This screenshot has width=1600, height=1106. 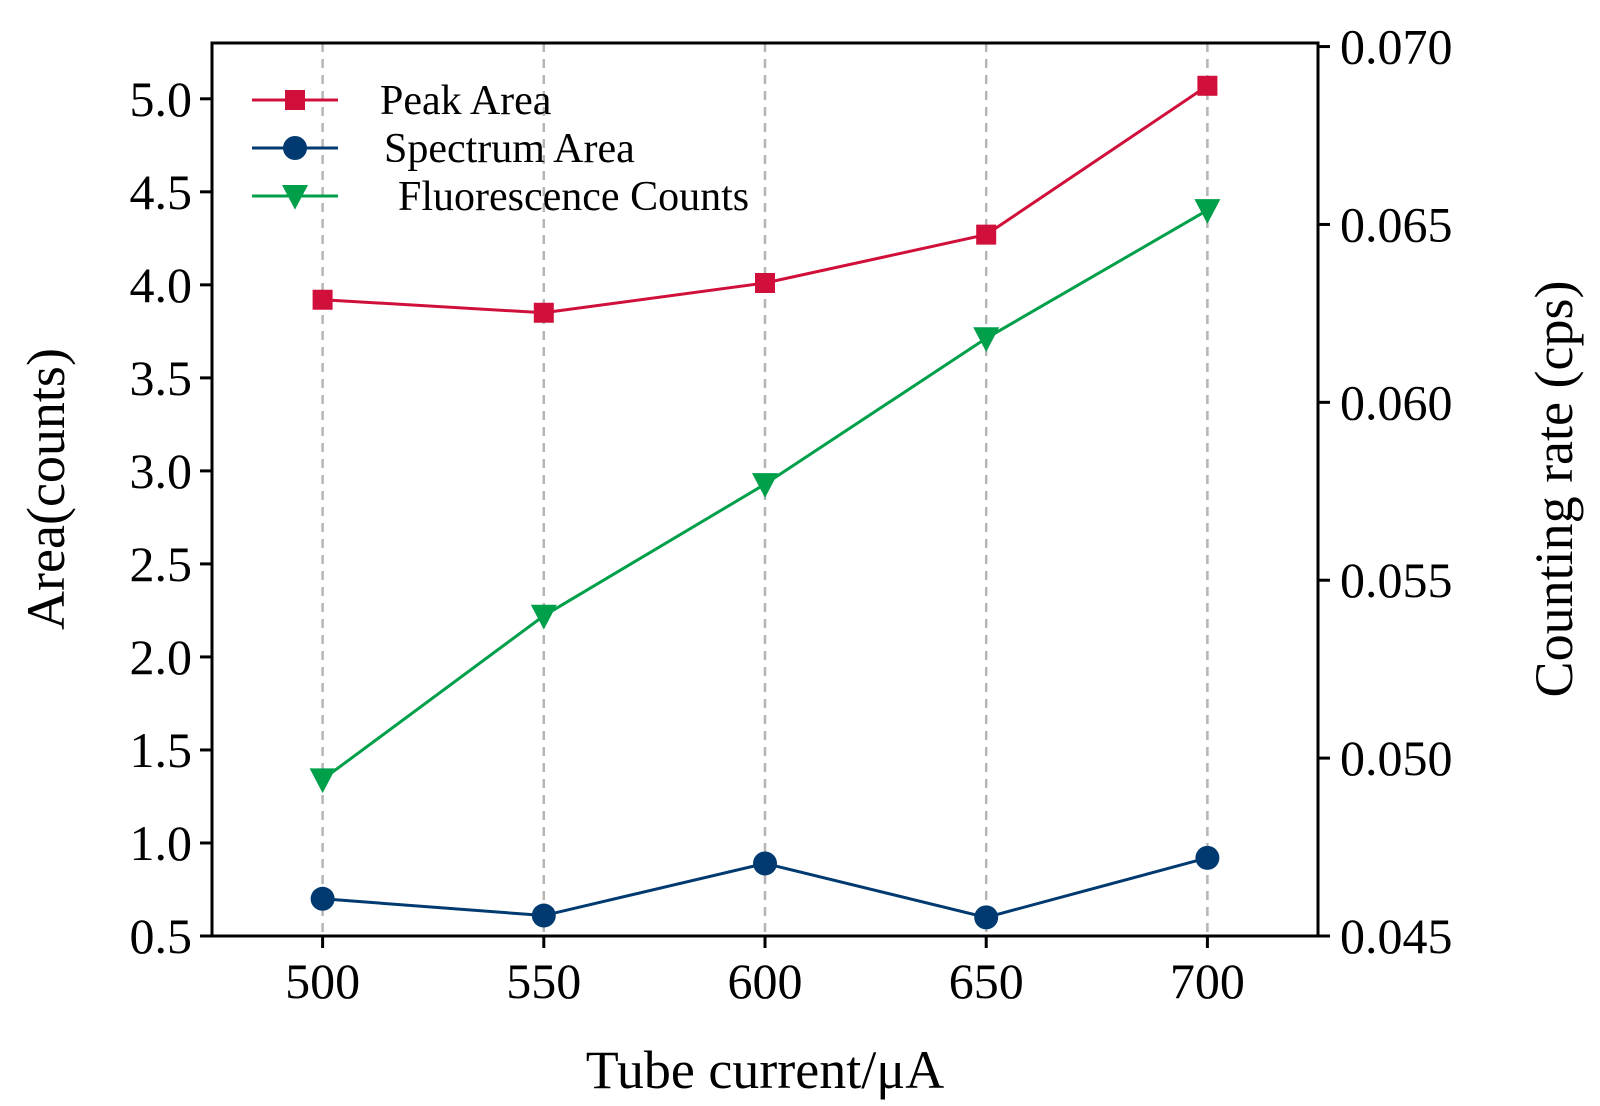 What do you see at coordinates (161, 564) in the screenshot?
I see `left-y-tick-label: 2.5` at bounding box center [161, 564].